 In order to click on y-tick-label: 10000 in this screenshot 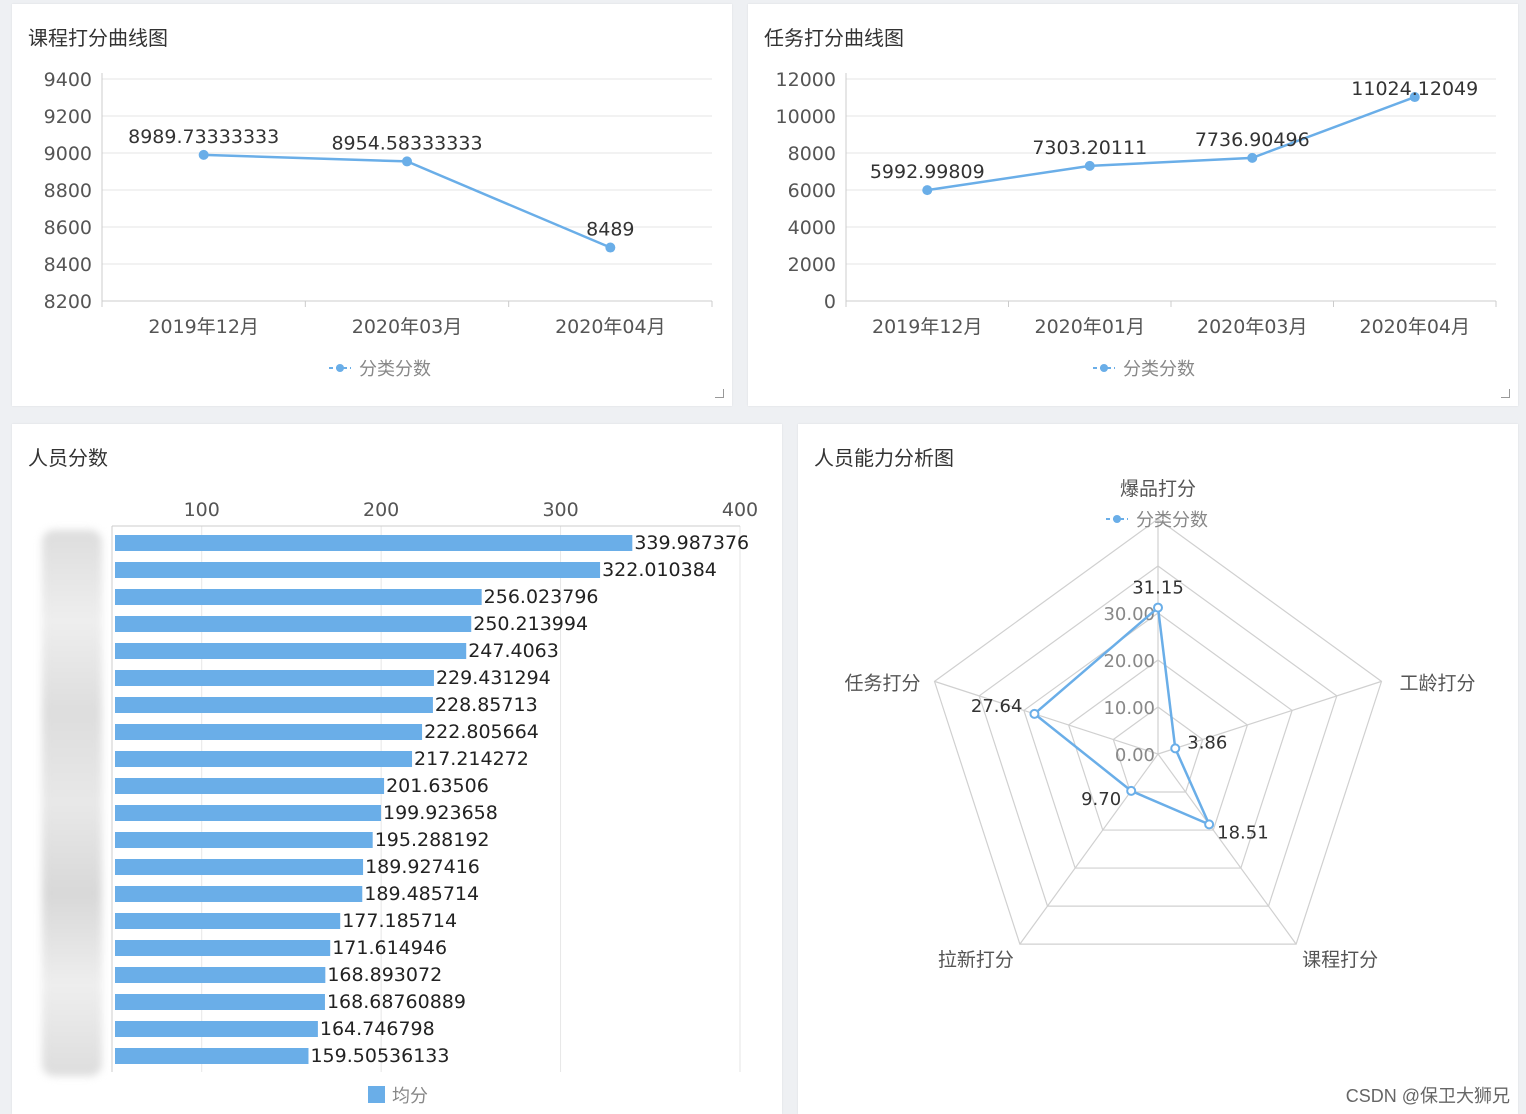, I will do `click(806, 117)`.